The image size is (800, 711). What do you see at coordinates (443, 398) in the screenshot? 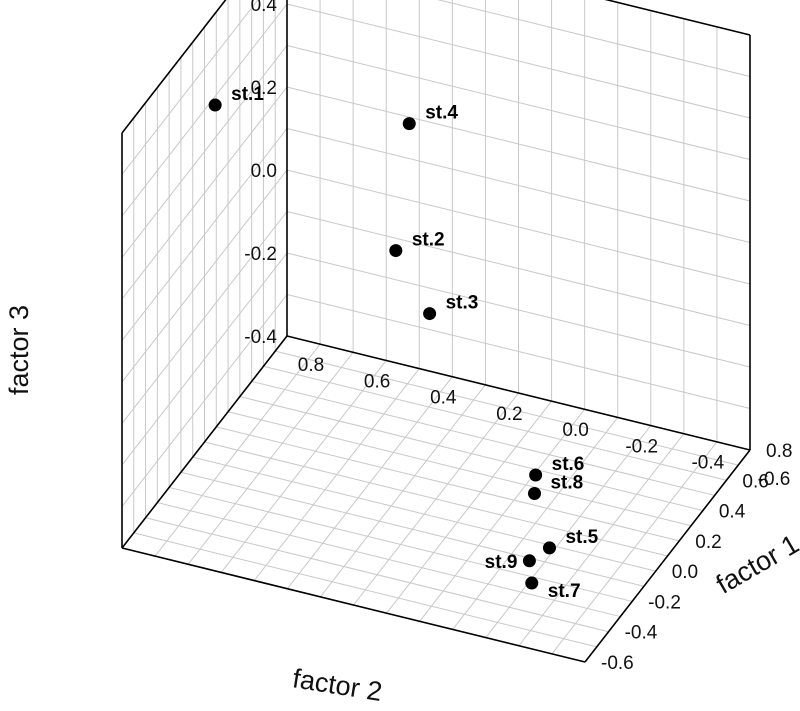
I see `factor2-tick-label: 0.4` at bounding box center [443, 398].